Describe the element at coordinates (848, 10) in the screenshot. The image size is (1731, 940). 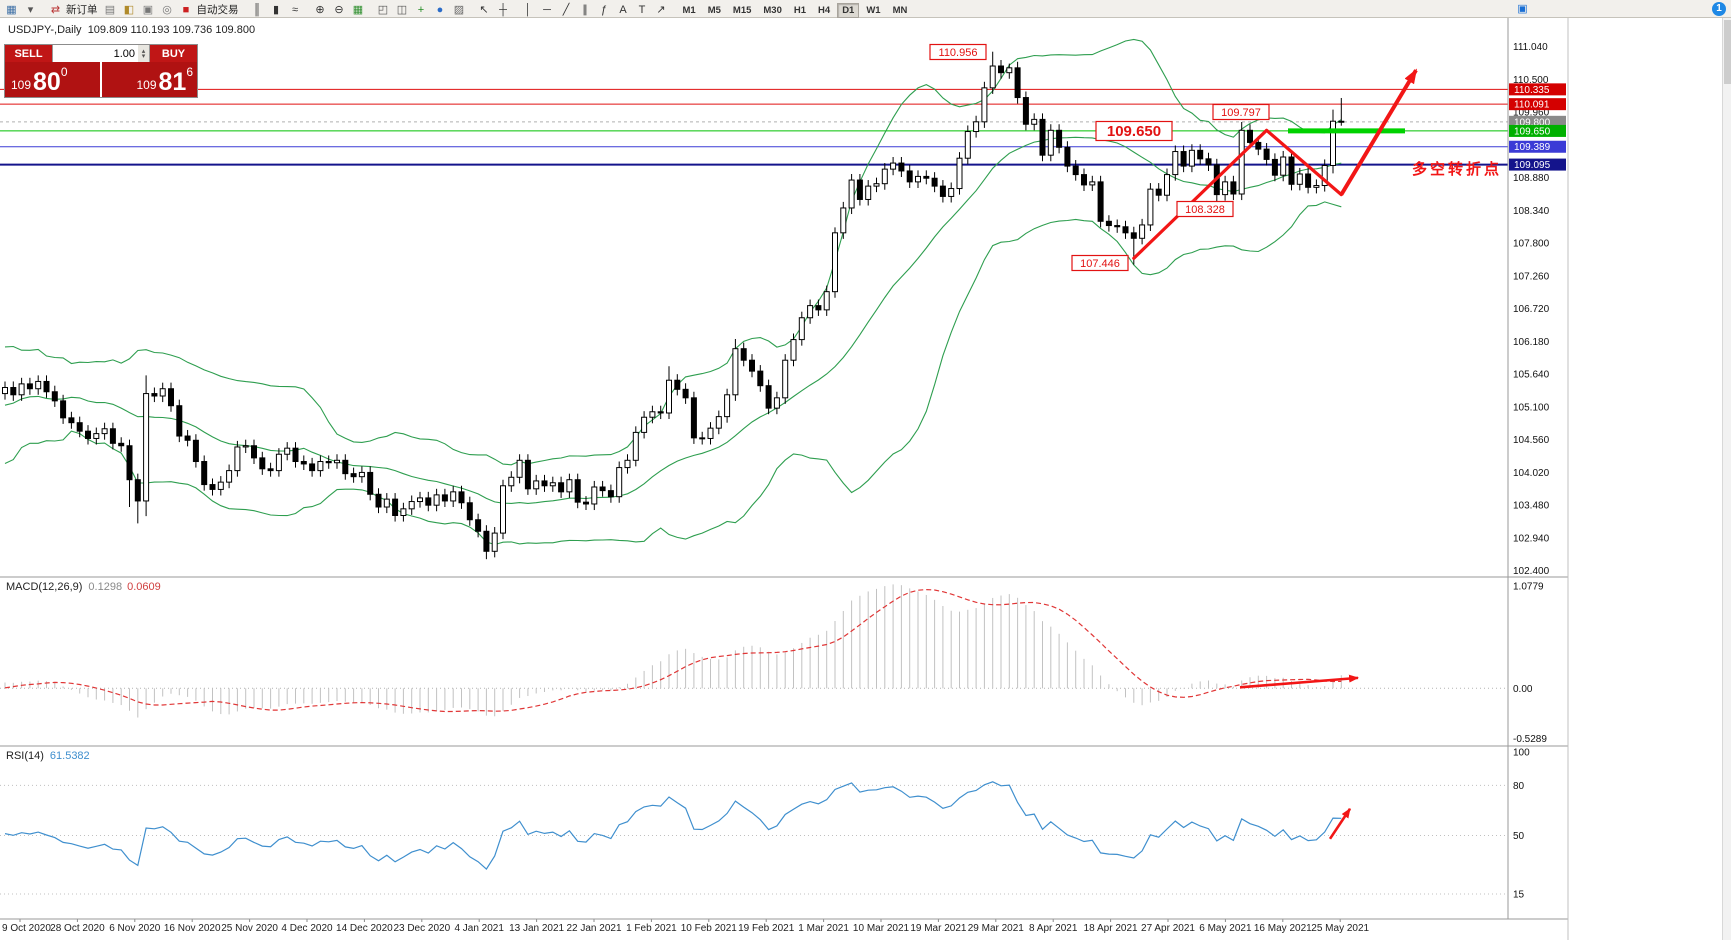
I see `timeframe-d1: D1` at that location.